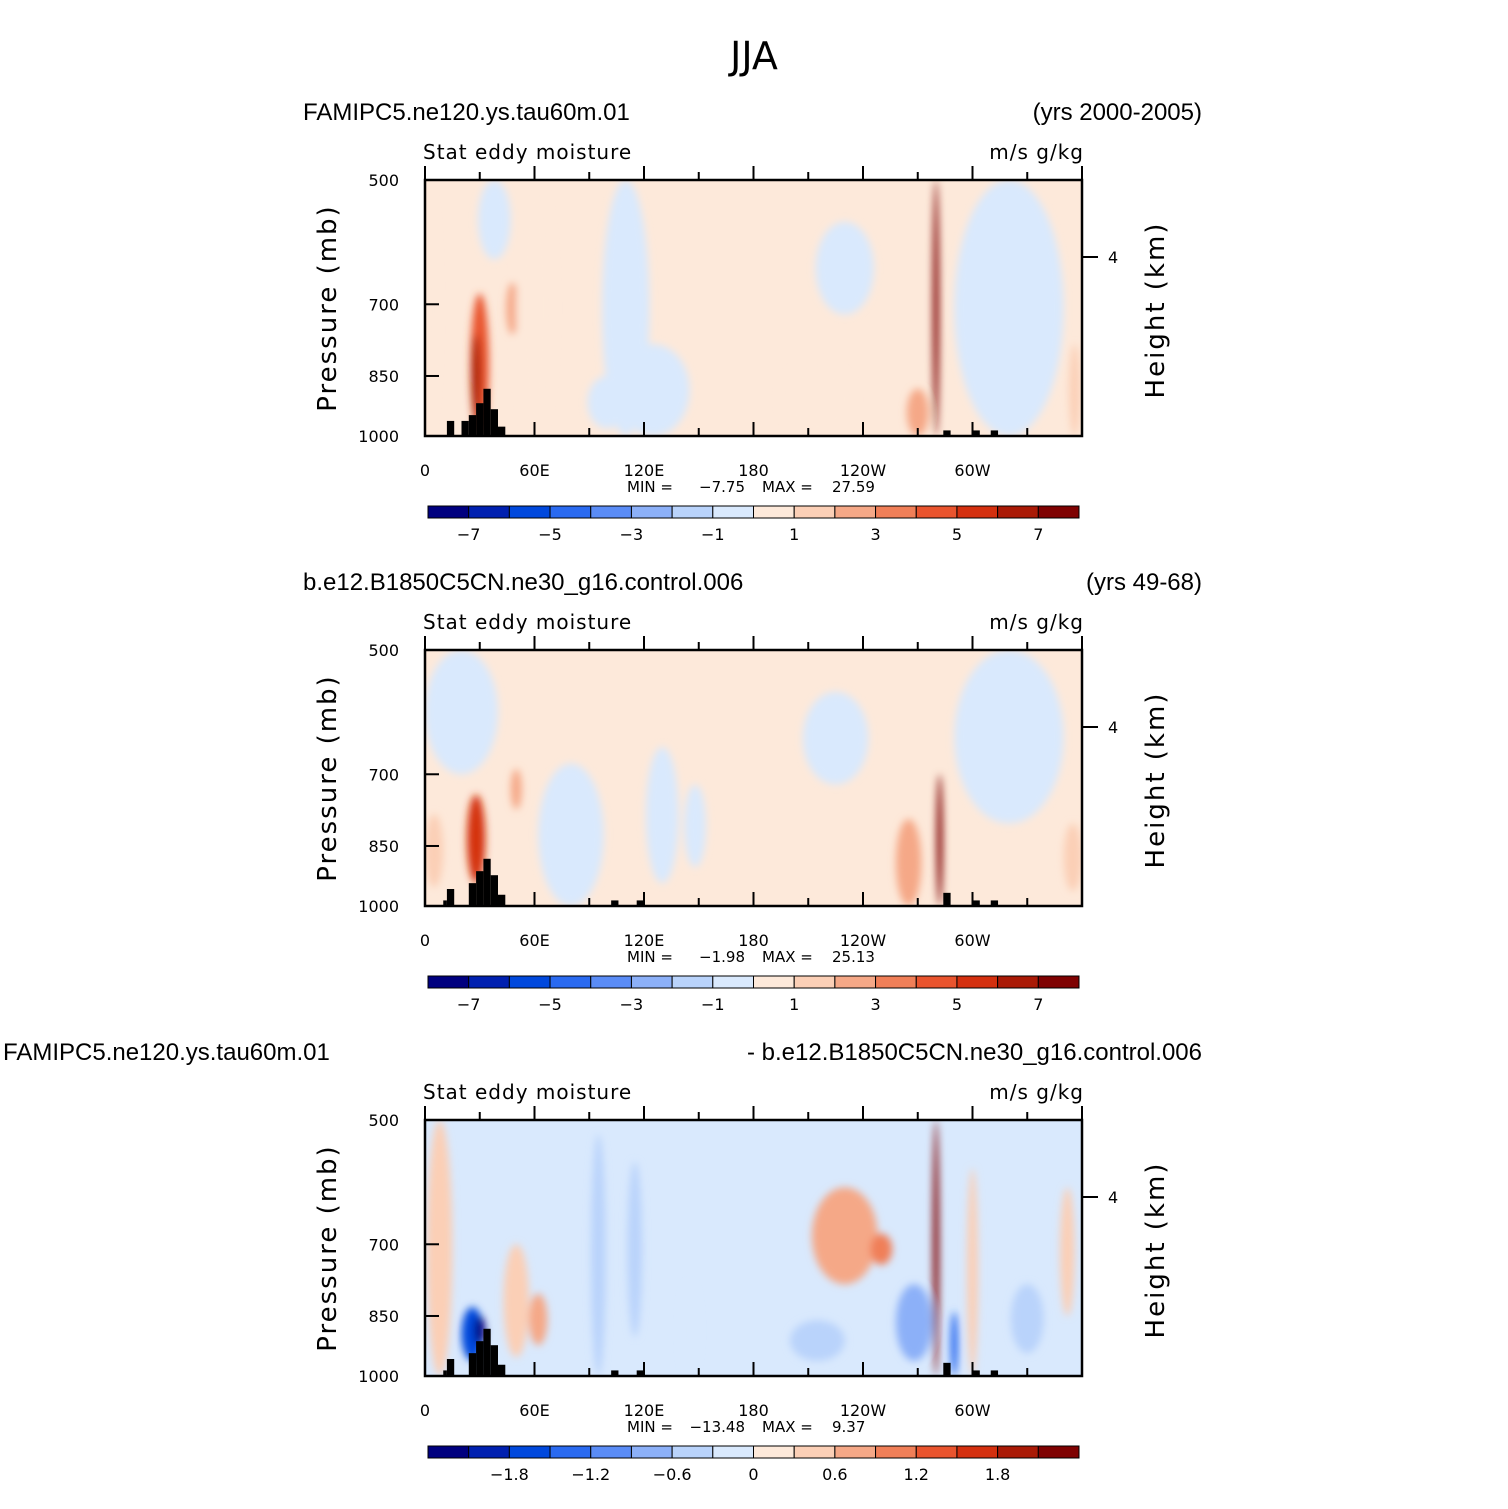 The width and height of the screenshot is (1508, 1509). I want to click on height-tick-label: 4, so click(1113, 257).